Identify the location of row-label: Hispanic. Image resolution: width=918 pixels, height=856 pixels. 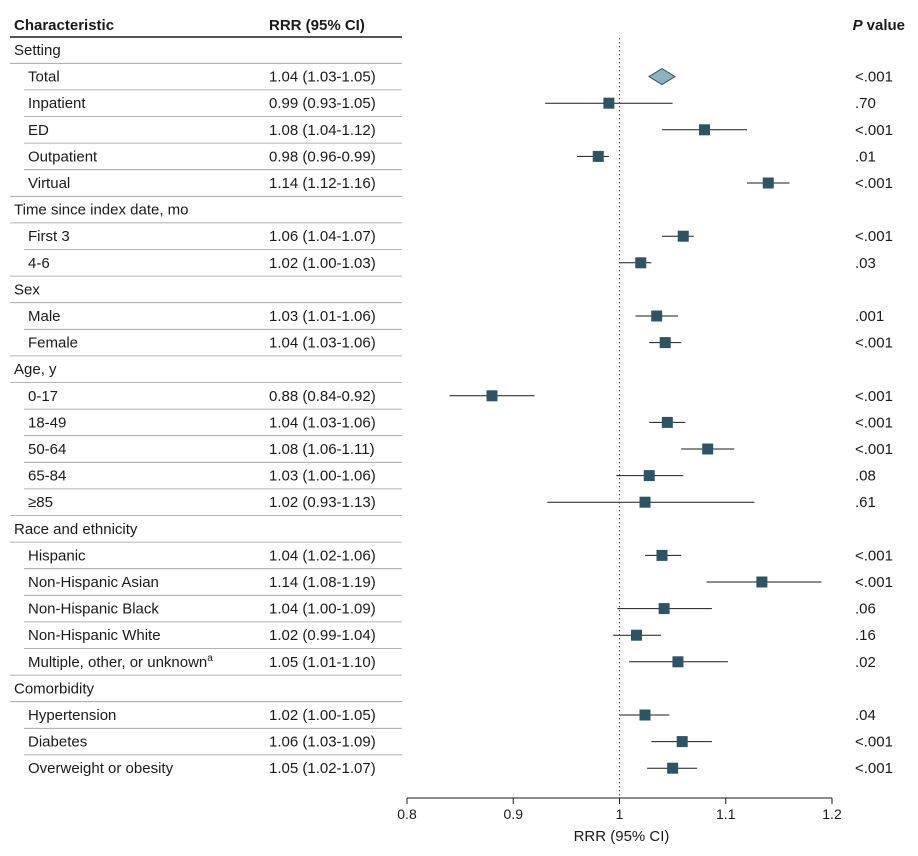
(57, 555).